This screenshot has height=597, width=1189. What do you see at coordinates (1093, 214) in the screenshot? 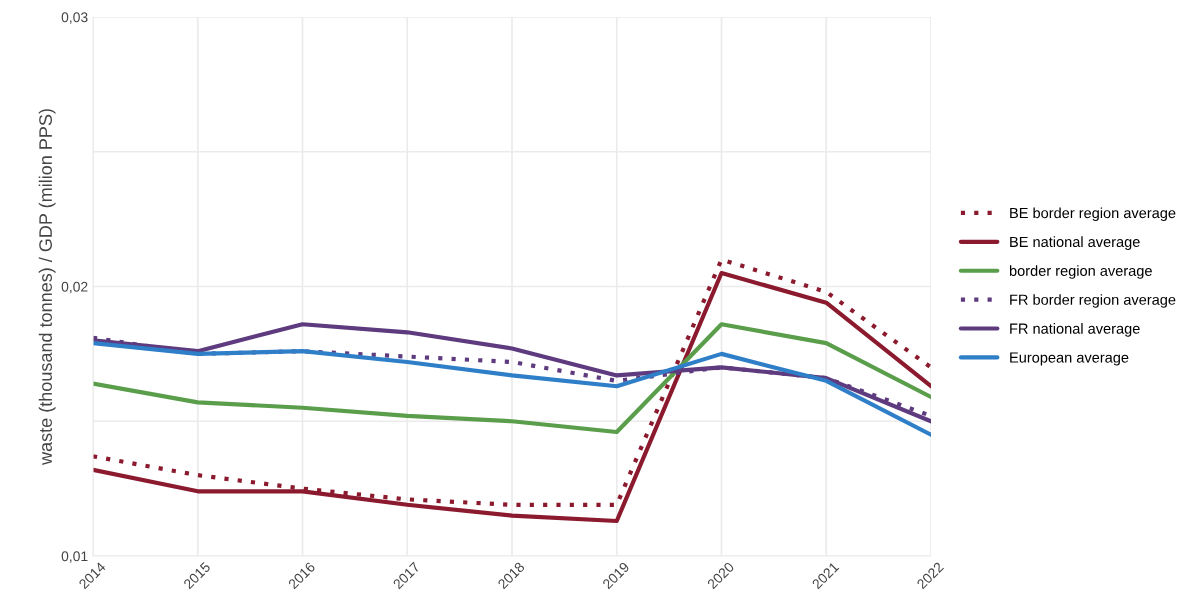
I see `legend-label: BE border region average` at bounding box center [1093, 214].